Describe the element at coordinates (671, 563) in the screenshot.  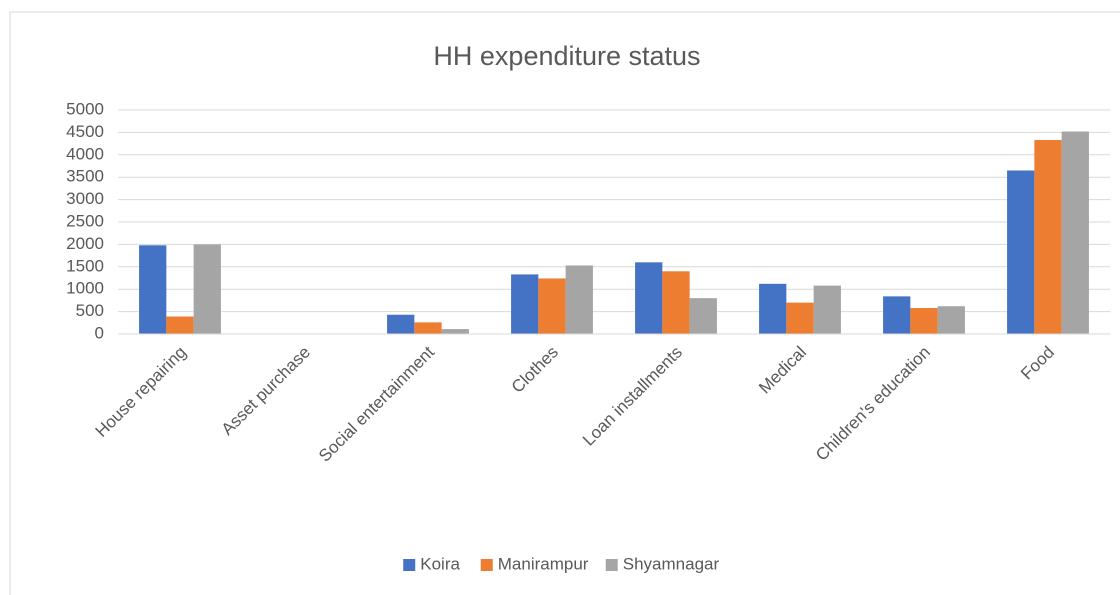
I see `legend-label: Shyamnagar` at that location.